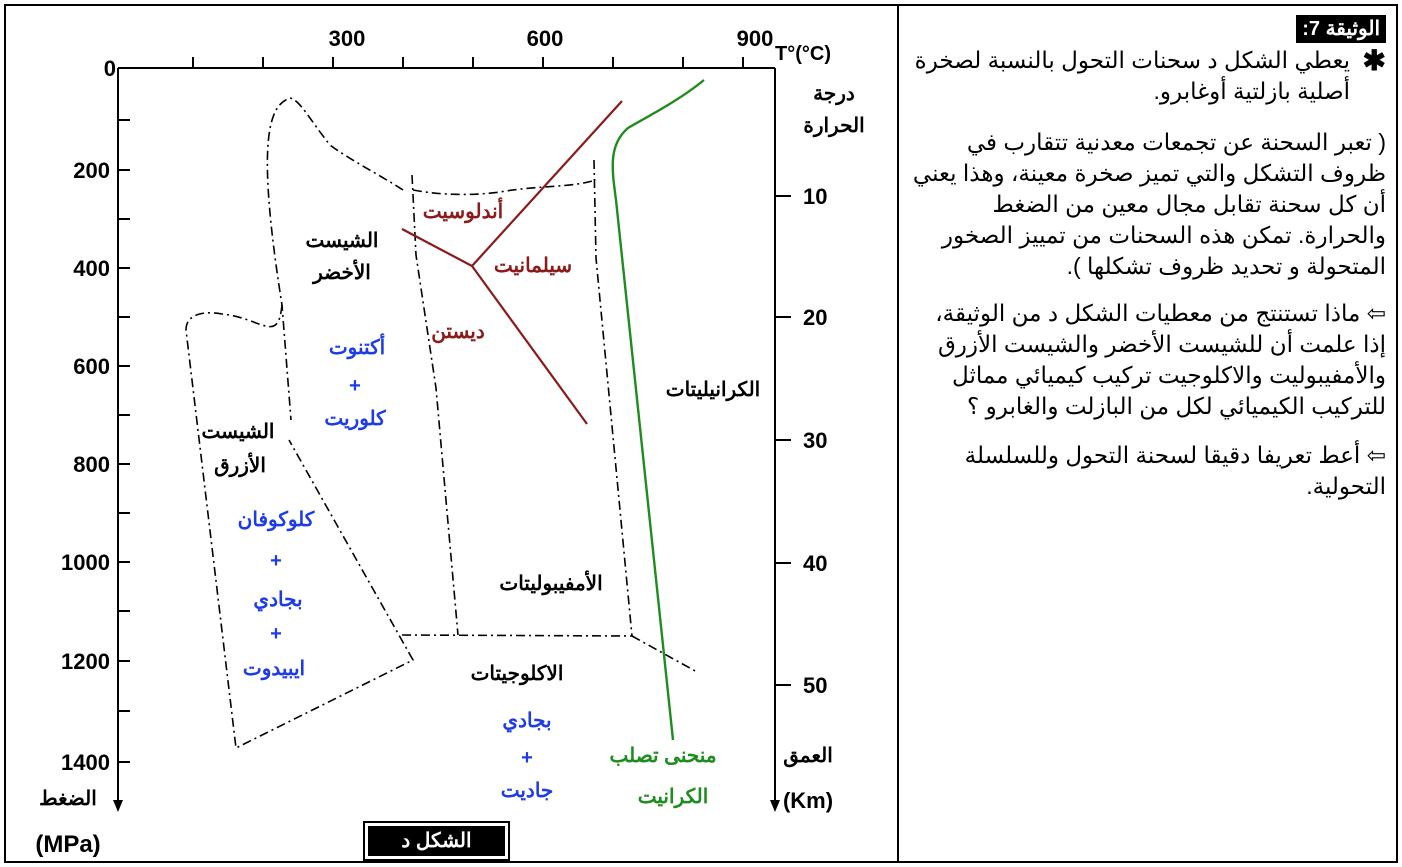 This screenshot has height=867, width=1402. What do you see at coordinates (357, 346) in the screenshot?
I see `actinolite-label: أكتنوت` at bounding box center [357, 346].